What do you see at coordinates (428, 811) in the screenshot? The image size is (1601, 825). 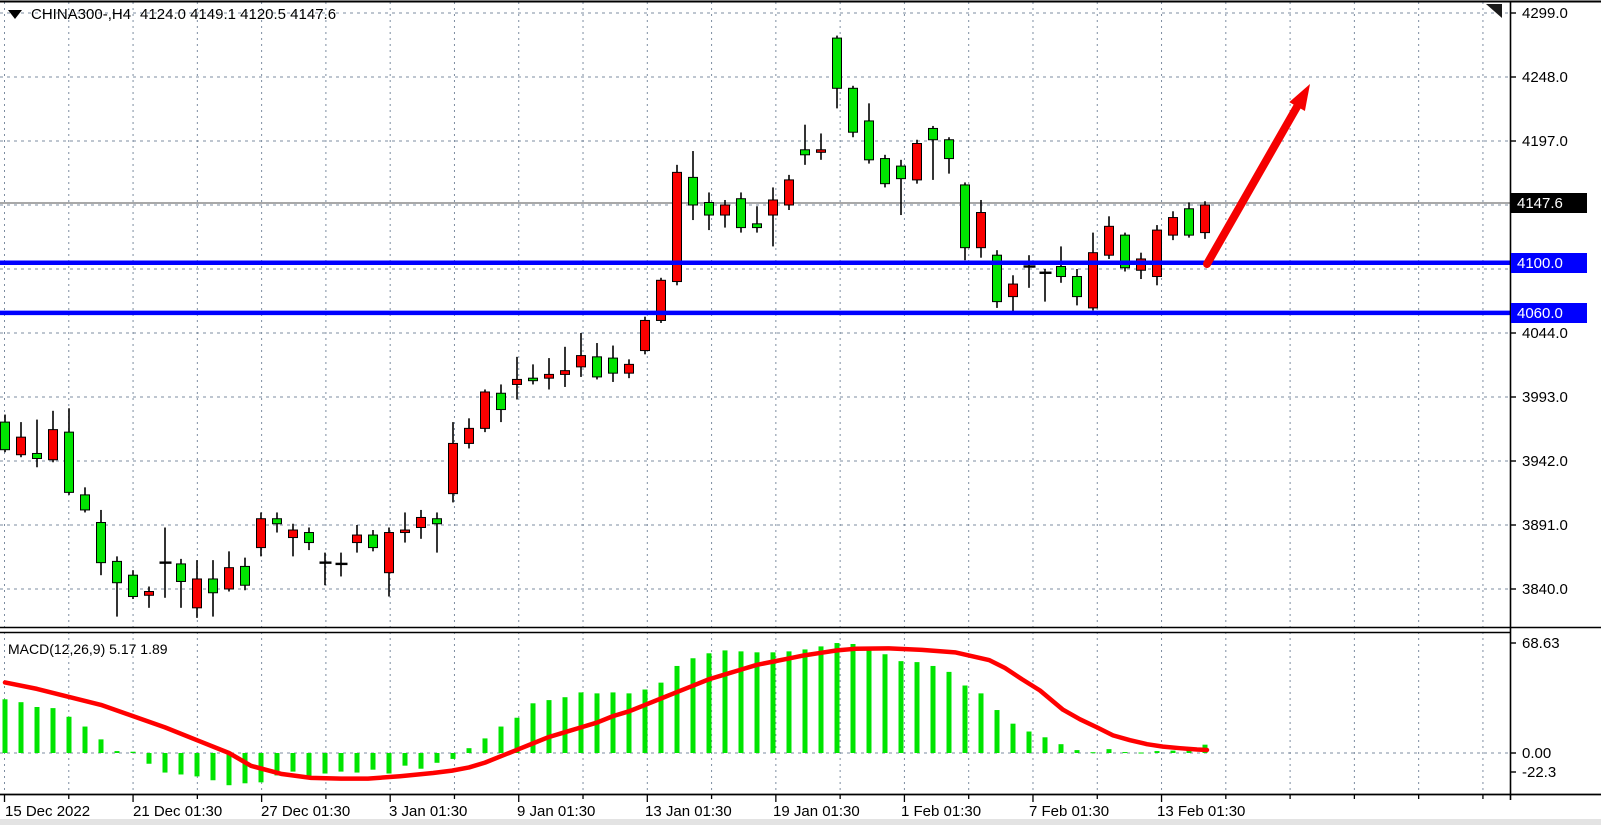 I see `time-axis-label: 3 Jan 01:30` at bounding box center [428, 811].